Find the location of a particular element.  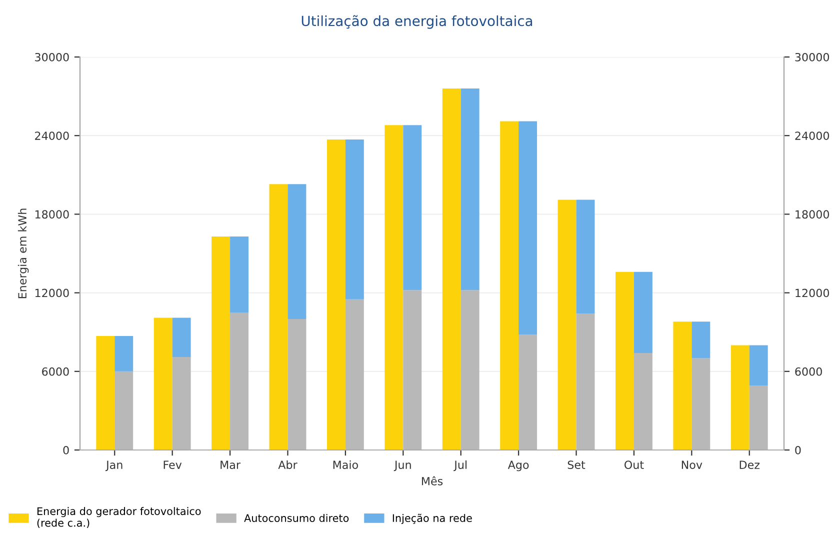

x-tick-label: Abr is located at coordinates (288, 465).